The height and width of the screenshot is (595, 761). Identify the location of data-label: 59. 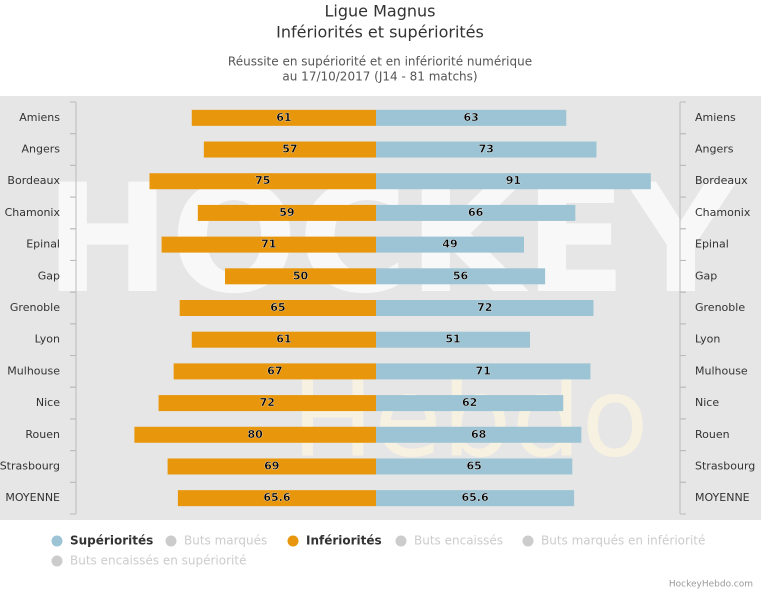
(286, 212).